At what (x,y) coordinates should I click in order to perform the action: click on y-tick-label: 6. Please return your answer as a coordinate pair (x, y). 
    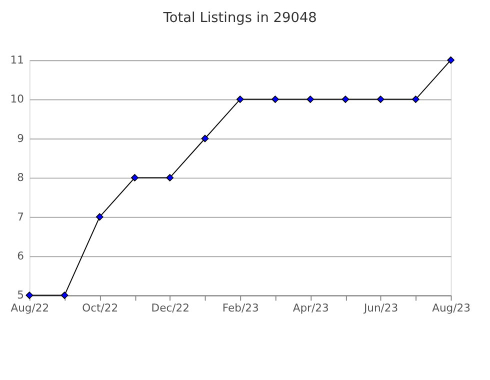
    Looking at the image, I should click on (20, 256).